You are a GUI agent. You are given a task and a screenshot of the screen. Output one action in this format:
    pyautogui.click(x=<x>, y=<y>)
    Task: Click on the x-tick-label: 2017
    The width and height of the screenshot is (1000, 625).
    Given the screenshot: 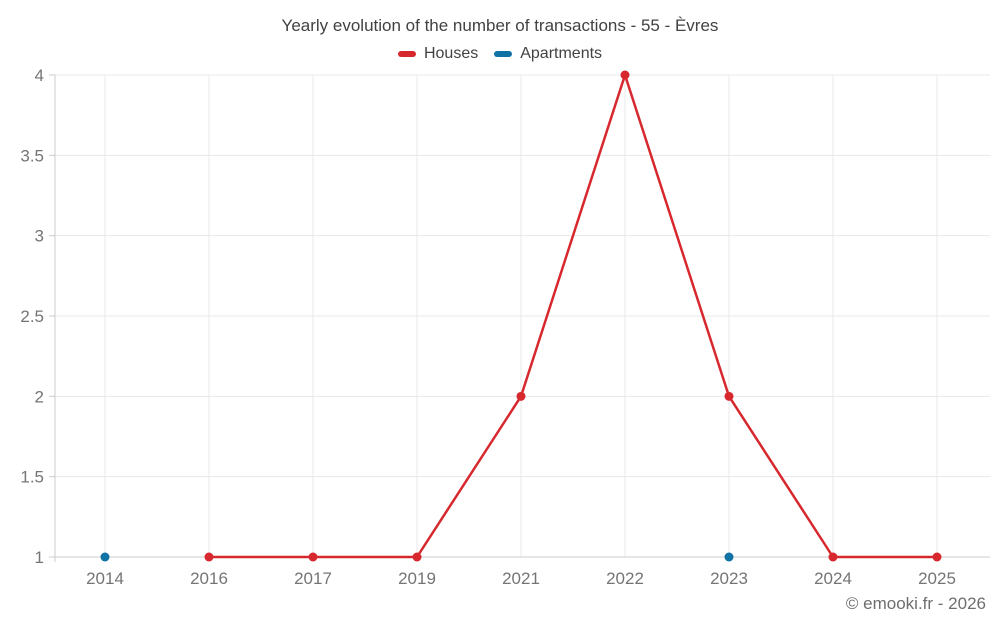 What is the action you would take?
    pyautogui.click(x=313, y=578)
    